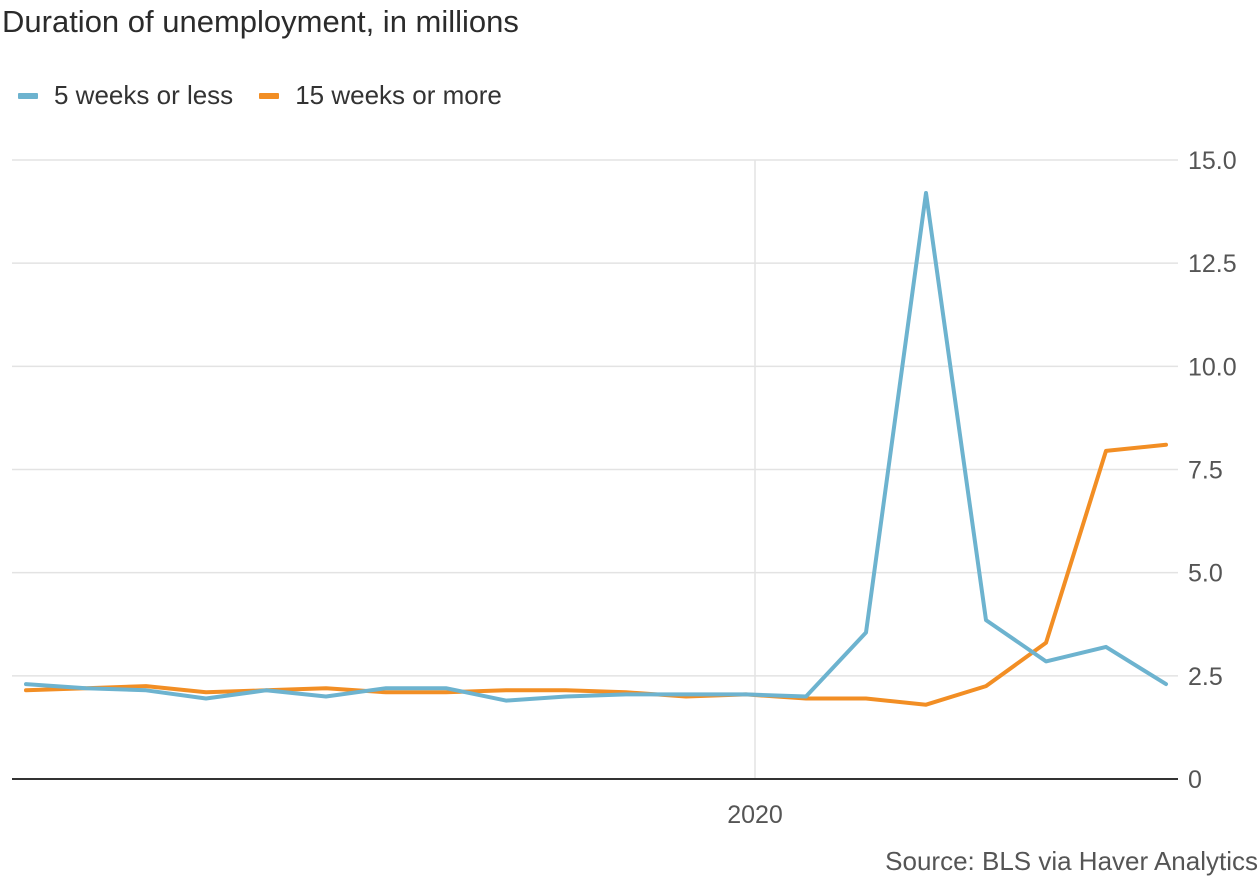 This screenshot has width=1260, height=881. I want to click on legend-item-series-2: 15 weeks or more, so click(380, 95).